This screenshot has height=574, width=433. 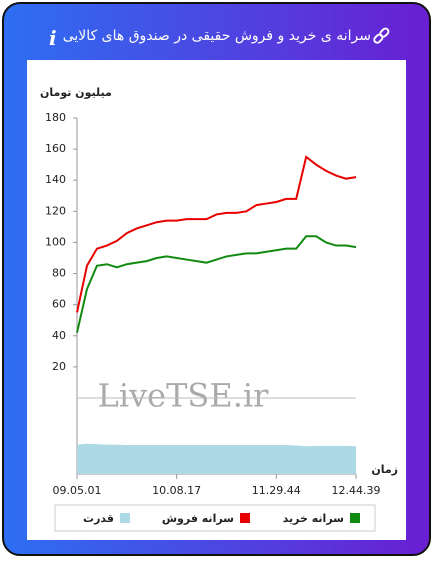 What do you see at coordinates (59, 304) in the screenshot?
I see `y-tick-label: 60` at bounding box center [59, 304].